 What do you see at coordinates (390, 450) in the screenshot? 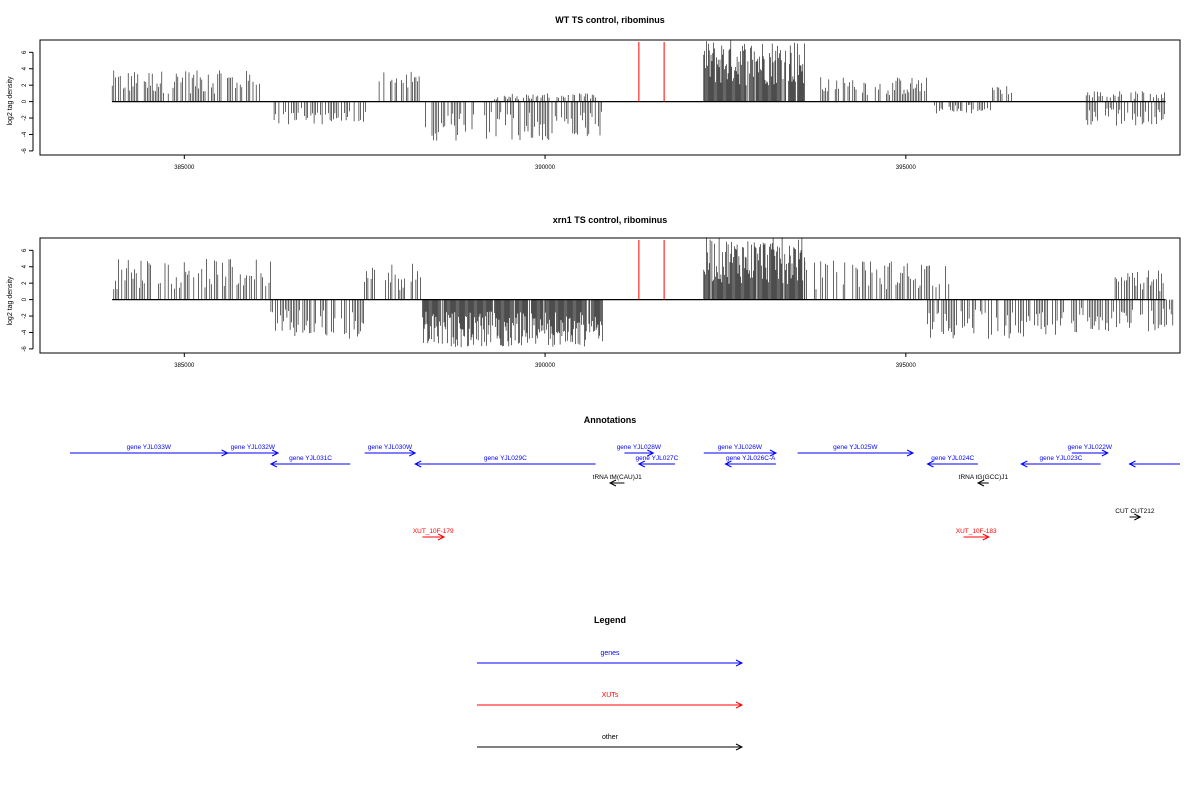
I see `annotation-feature: gene YJL030W` at bounding box center [390, 450].